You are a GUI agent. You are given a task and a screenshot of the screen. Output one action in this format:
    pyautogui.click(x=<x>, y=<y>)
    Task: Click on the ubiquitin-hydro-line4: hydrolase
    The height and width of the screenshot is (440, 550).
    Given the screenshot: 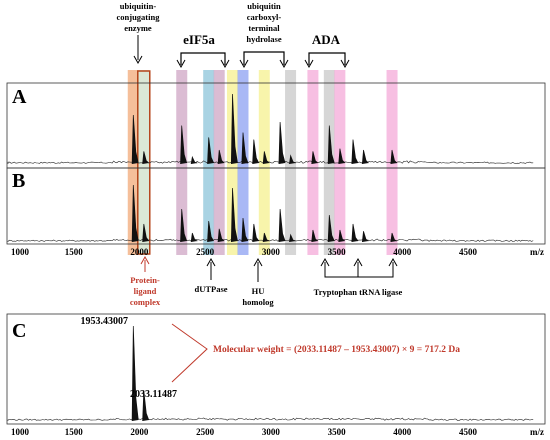 What is the action you would take?
    pyautogui.click(x=263, y=39)
    